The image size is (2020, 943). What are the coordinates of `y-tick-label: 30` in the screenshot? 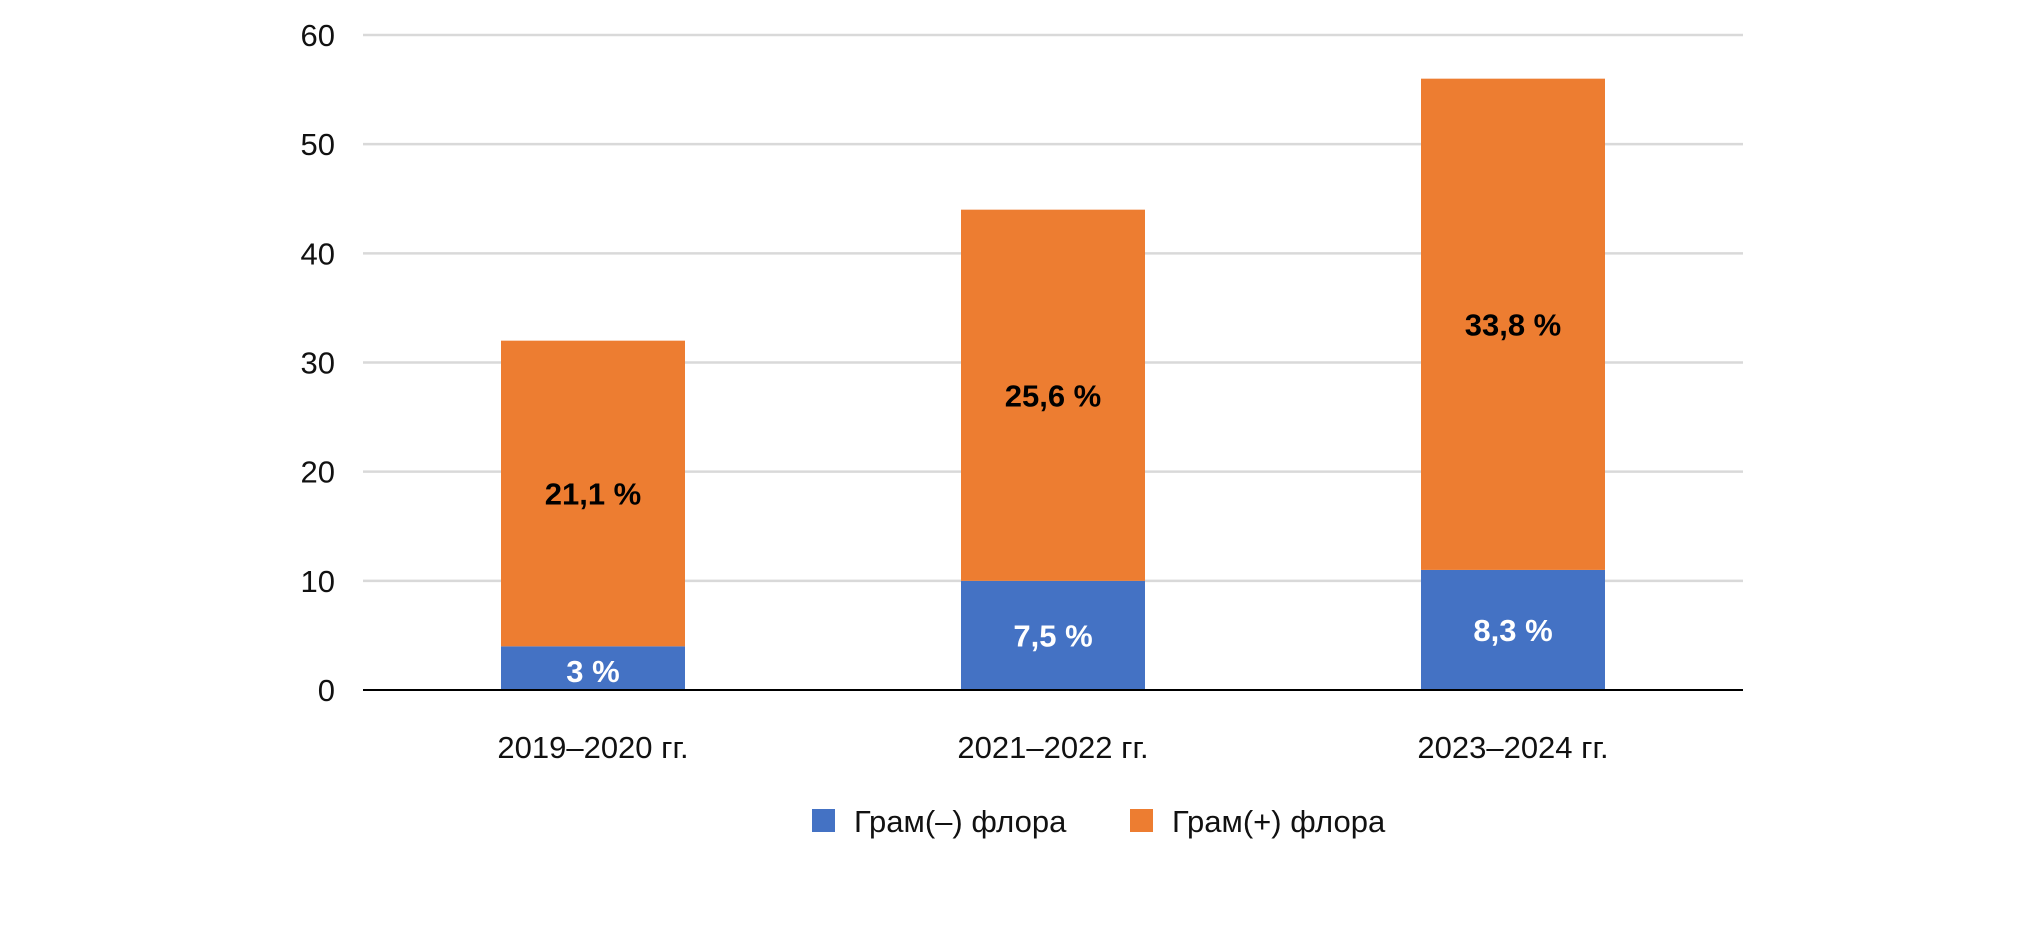 It's located at (318, 363).